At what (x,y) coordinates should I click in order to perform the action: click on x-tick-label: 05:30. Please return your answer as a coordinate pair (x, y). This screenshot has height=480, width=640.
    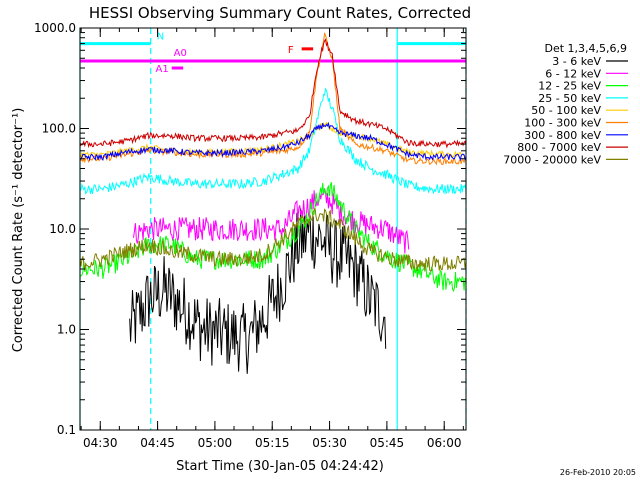
    Looking at the image, I should click on (329, 443).